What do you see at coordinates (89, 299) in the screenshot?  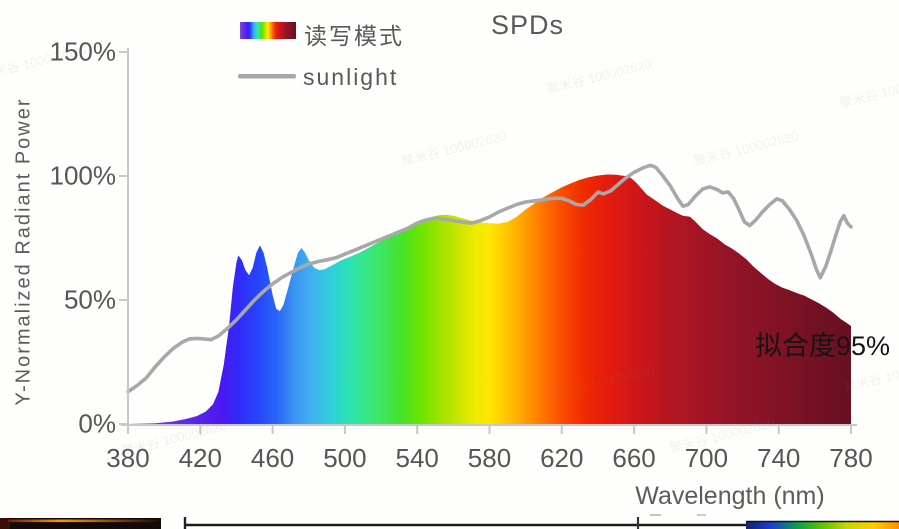 I see `y-tick-label: 50%` at bounding box center [89, 299].